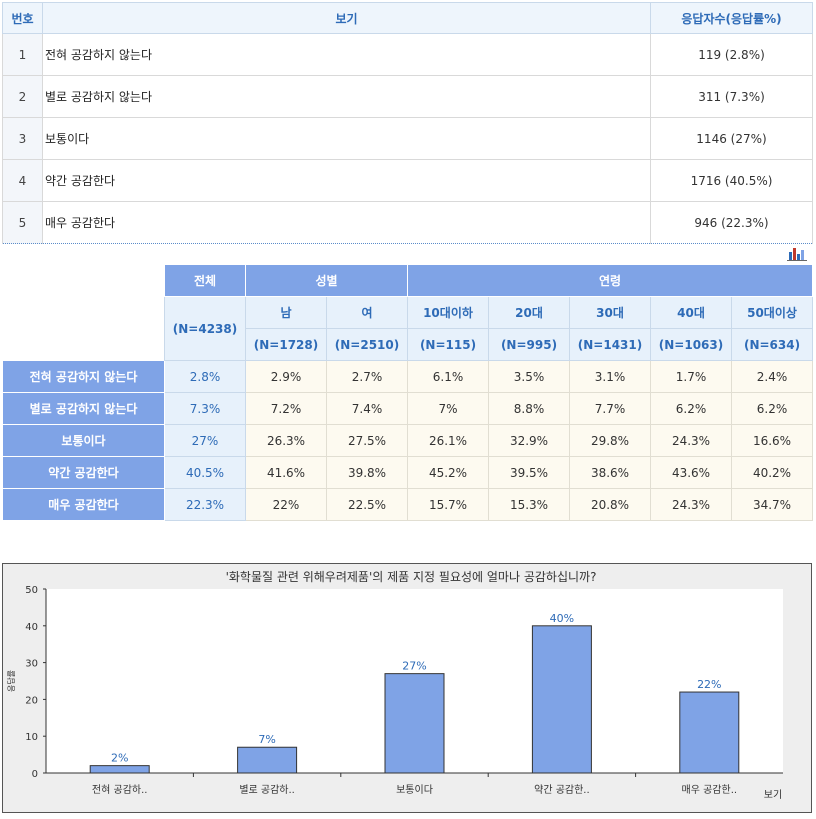  What do you see at coordinates (610, 472) in the screenshot?
I see `value-cell: 38.6%` at bounding box center [610, 472].